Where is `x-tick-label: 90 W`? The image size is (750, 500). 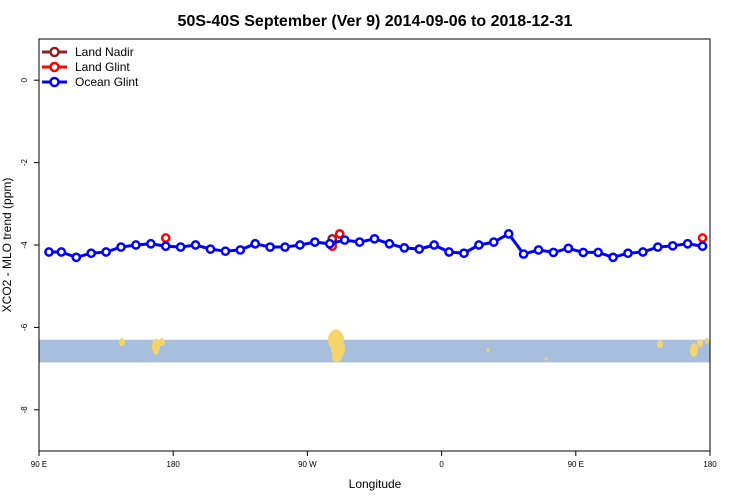 x-tick-label: 90 W is located at coordinates (307, 464).